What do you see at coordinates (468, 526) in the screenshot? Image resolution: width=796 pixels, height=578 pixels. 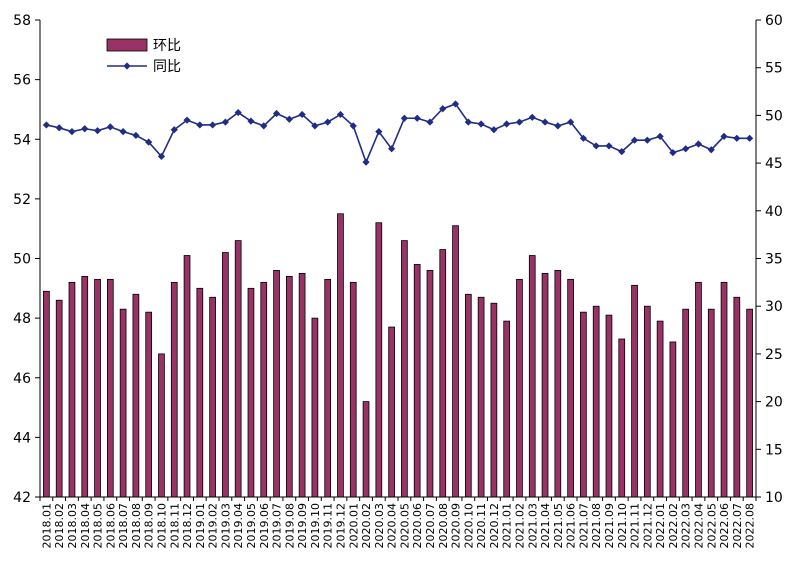 I see `x-tick-label: 2020.10` at bounding box center [468, 526].